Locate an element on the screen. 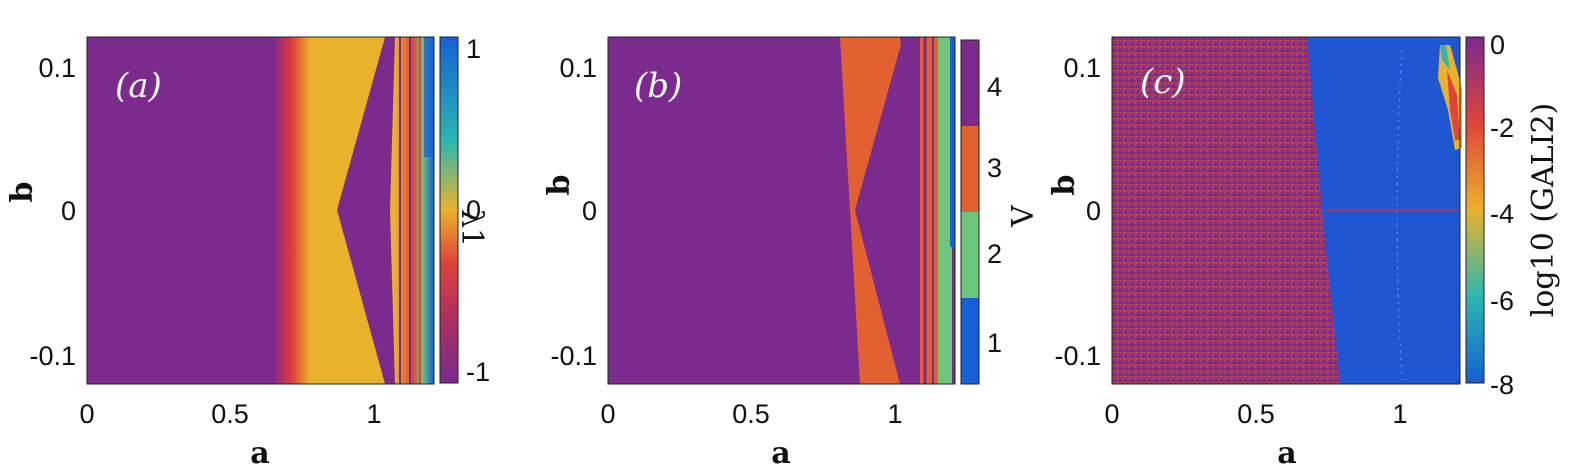 The image size is (1578, 471). panel-c-colorbar-tick: -2 is located at coordinates (1502, 128).